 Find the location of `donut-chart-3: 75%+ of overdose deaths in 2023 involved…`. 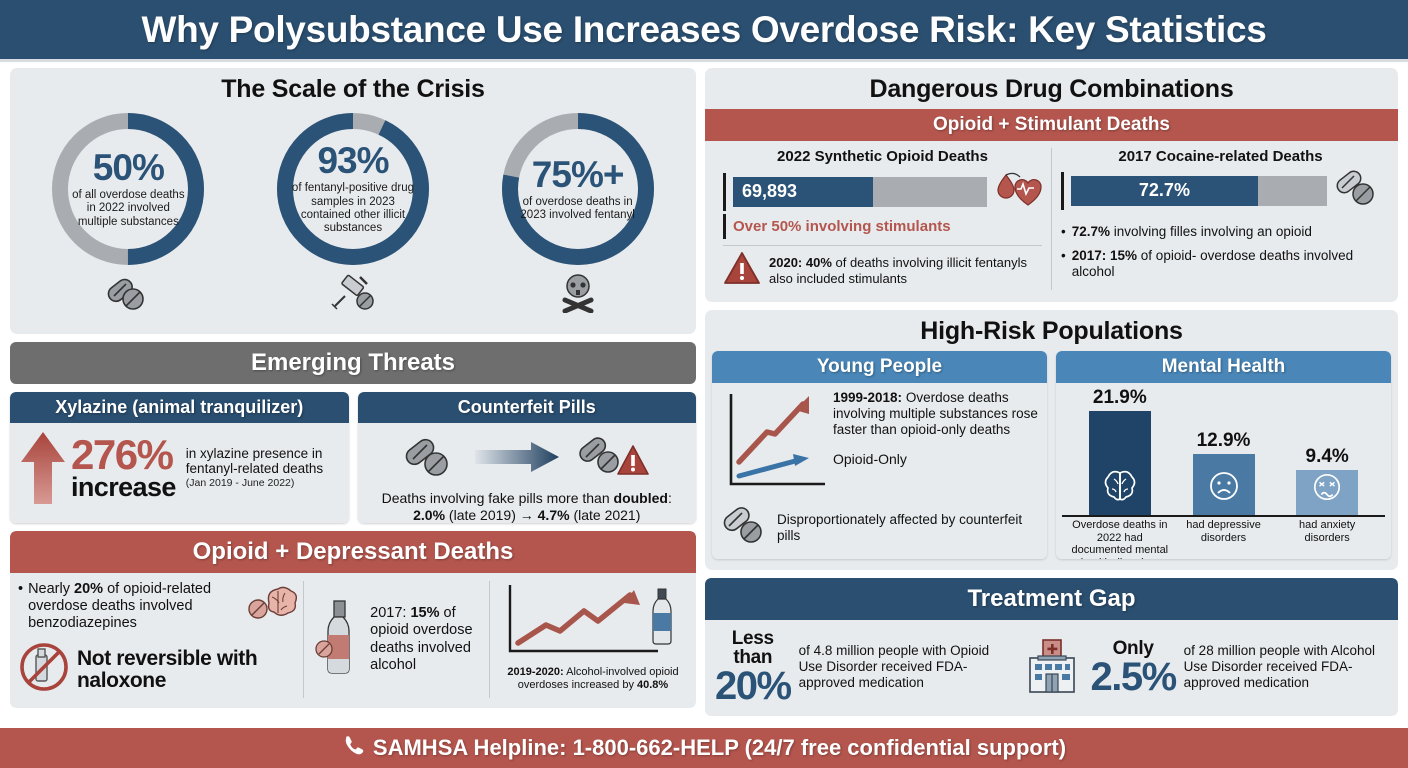

donut-chart-3: 75%+ of overdose deaths in 2023 involved… is located at coordinates (578, 189).